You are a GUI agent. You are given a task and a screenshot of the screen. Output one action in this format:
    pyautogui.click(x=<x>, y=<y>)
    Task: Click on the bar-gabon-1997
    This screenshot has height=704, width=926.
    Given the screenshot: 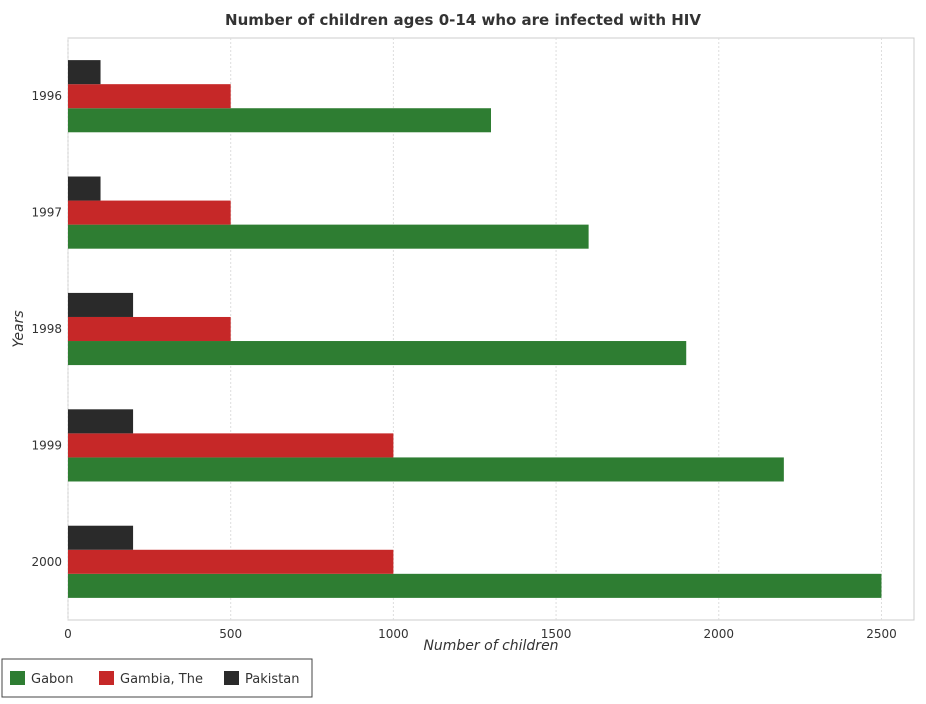 What is the action you would take?
    pyautogui.click(x=328, y=236)
    